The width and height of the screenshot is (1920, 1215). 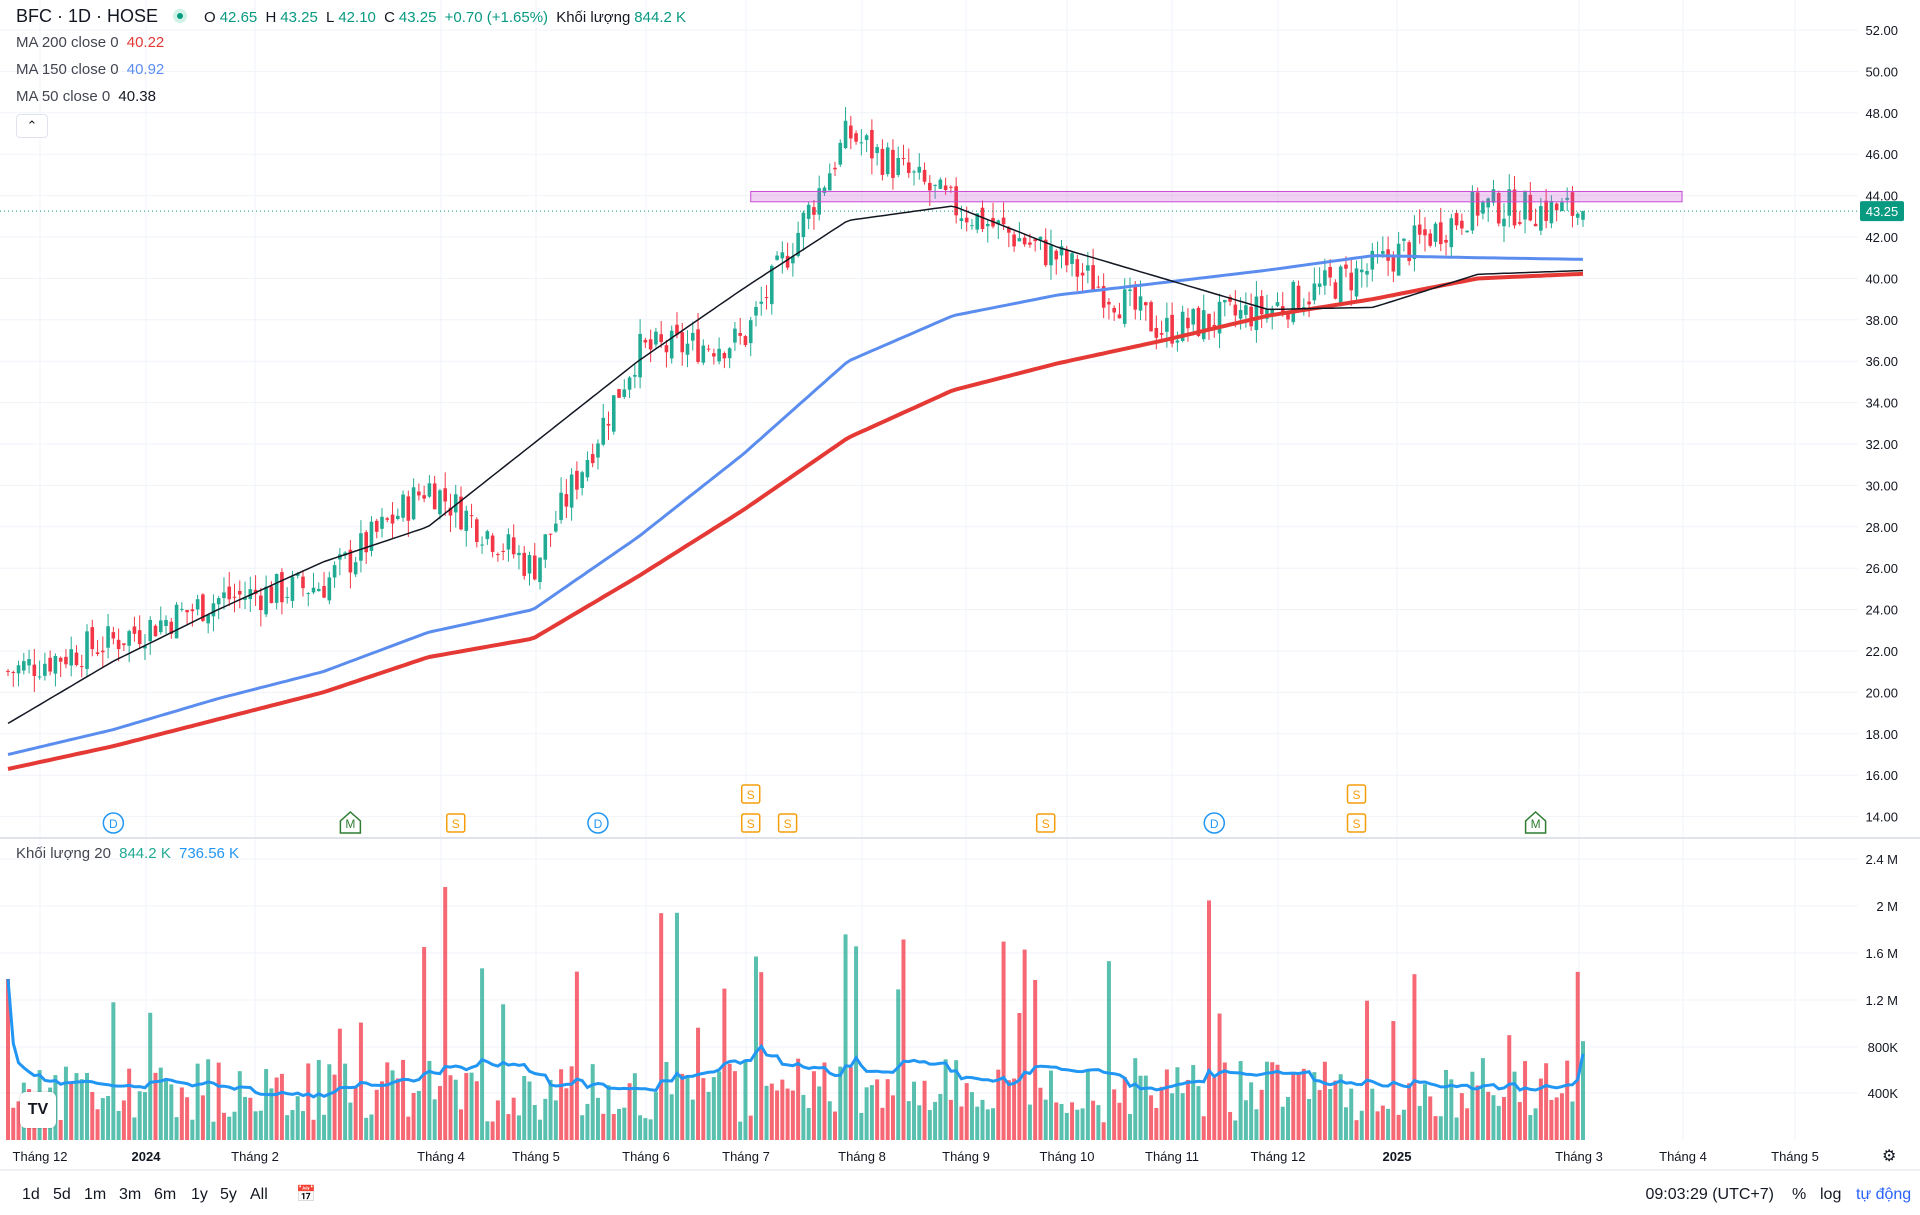 What do you see at coordinates (228, 1194) in the screenshot?
I see `range-5y-button: 5y` at bounding box center [228, 1194].